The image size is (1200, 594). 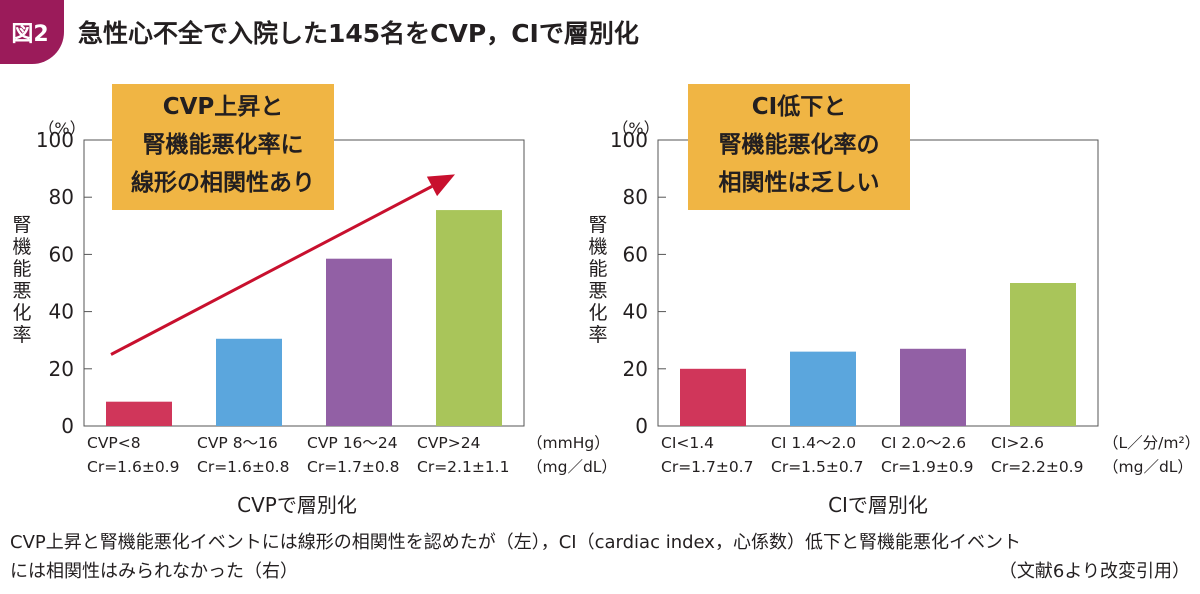 I want to click on x-axis-label: CIで層別化, so click(x=878, y=505).